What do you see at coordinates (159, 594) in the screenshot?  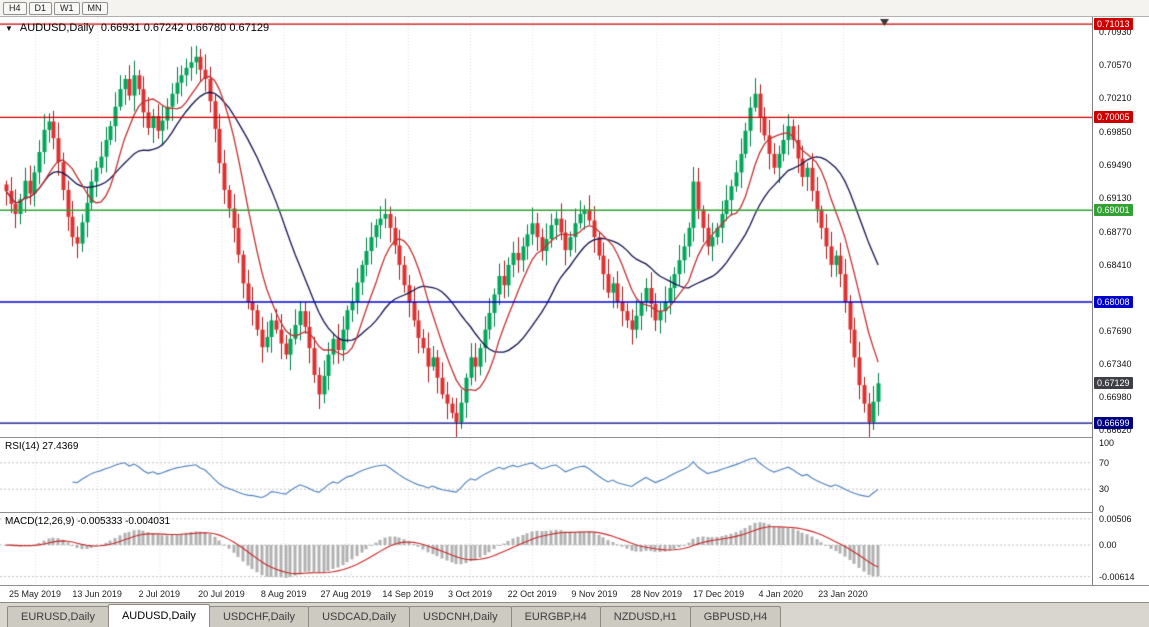 I see `date-tick-label: 2 Jul 2019` at bounding box center [159, 594].